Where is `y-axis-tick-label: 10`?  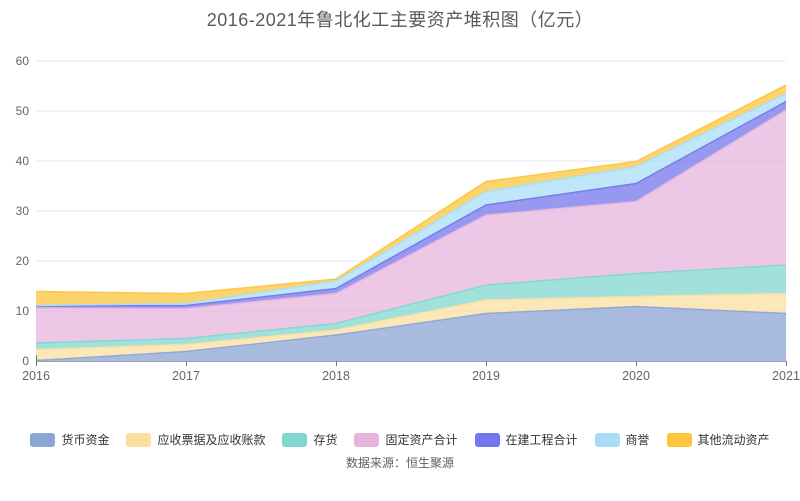 y-axis-tick-label: 10 is located at coordinates (23, 311).